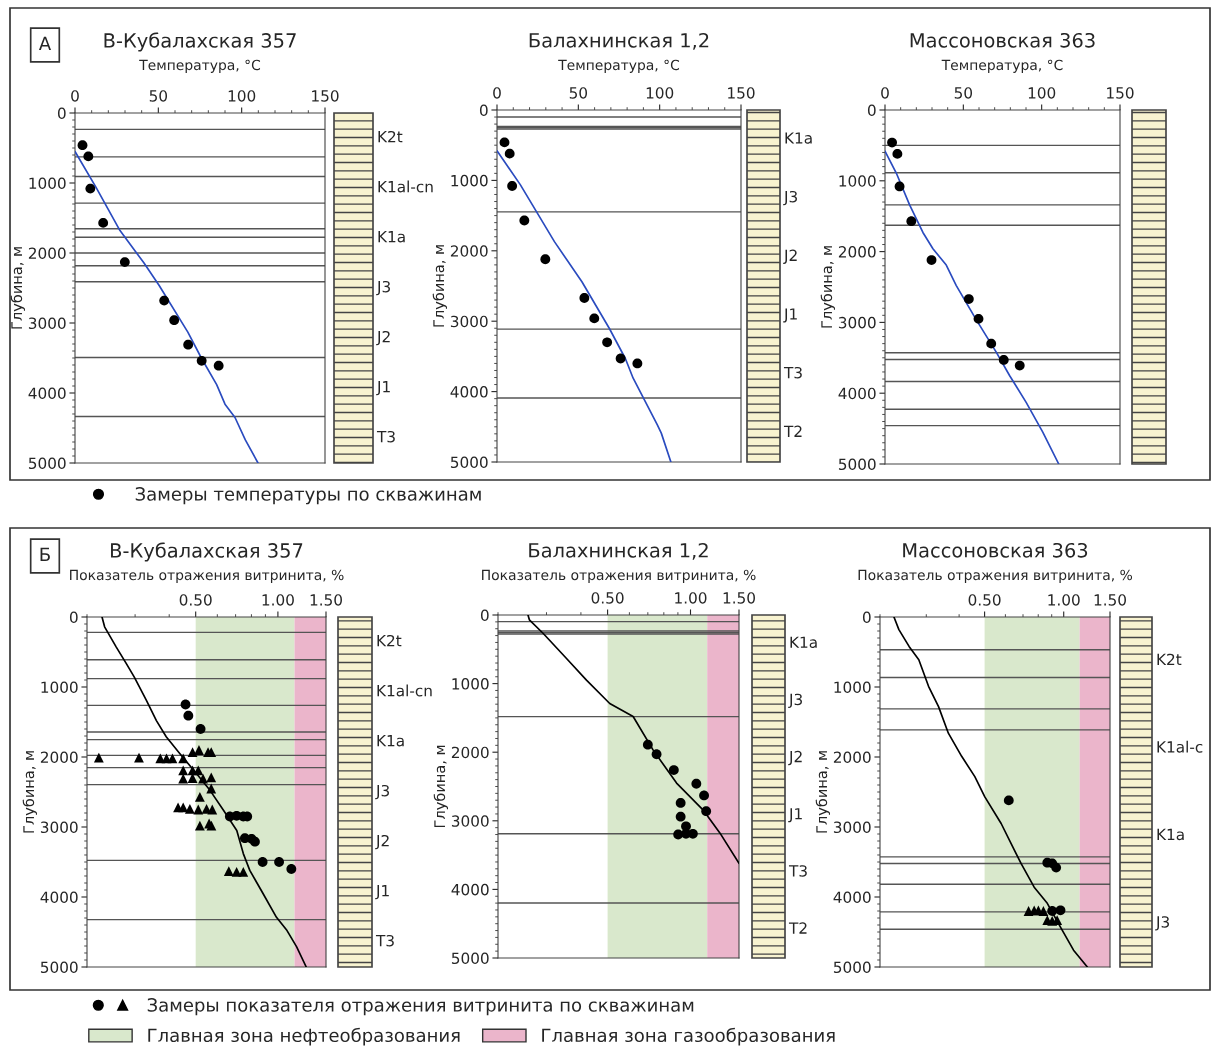 This screenshot has width=1217, height=1050. I want to click on text: K1al-c, so click(1180, 746).